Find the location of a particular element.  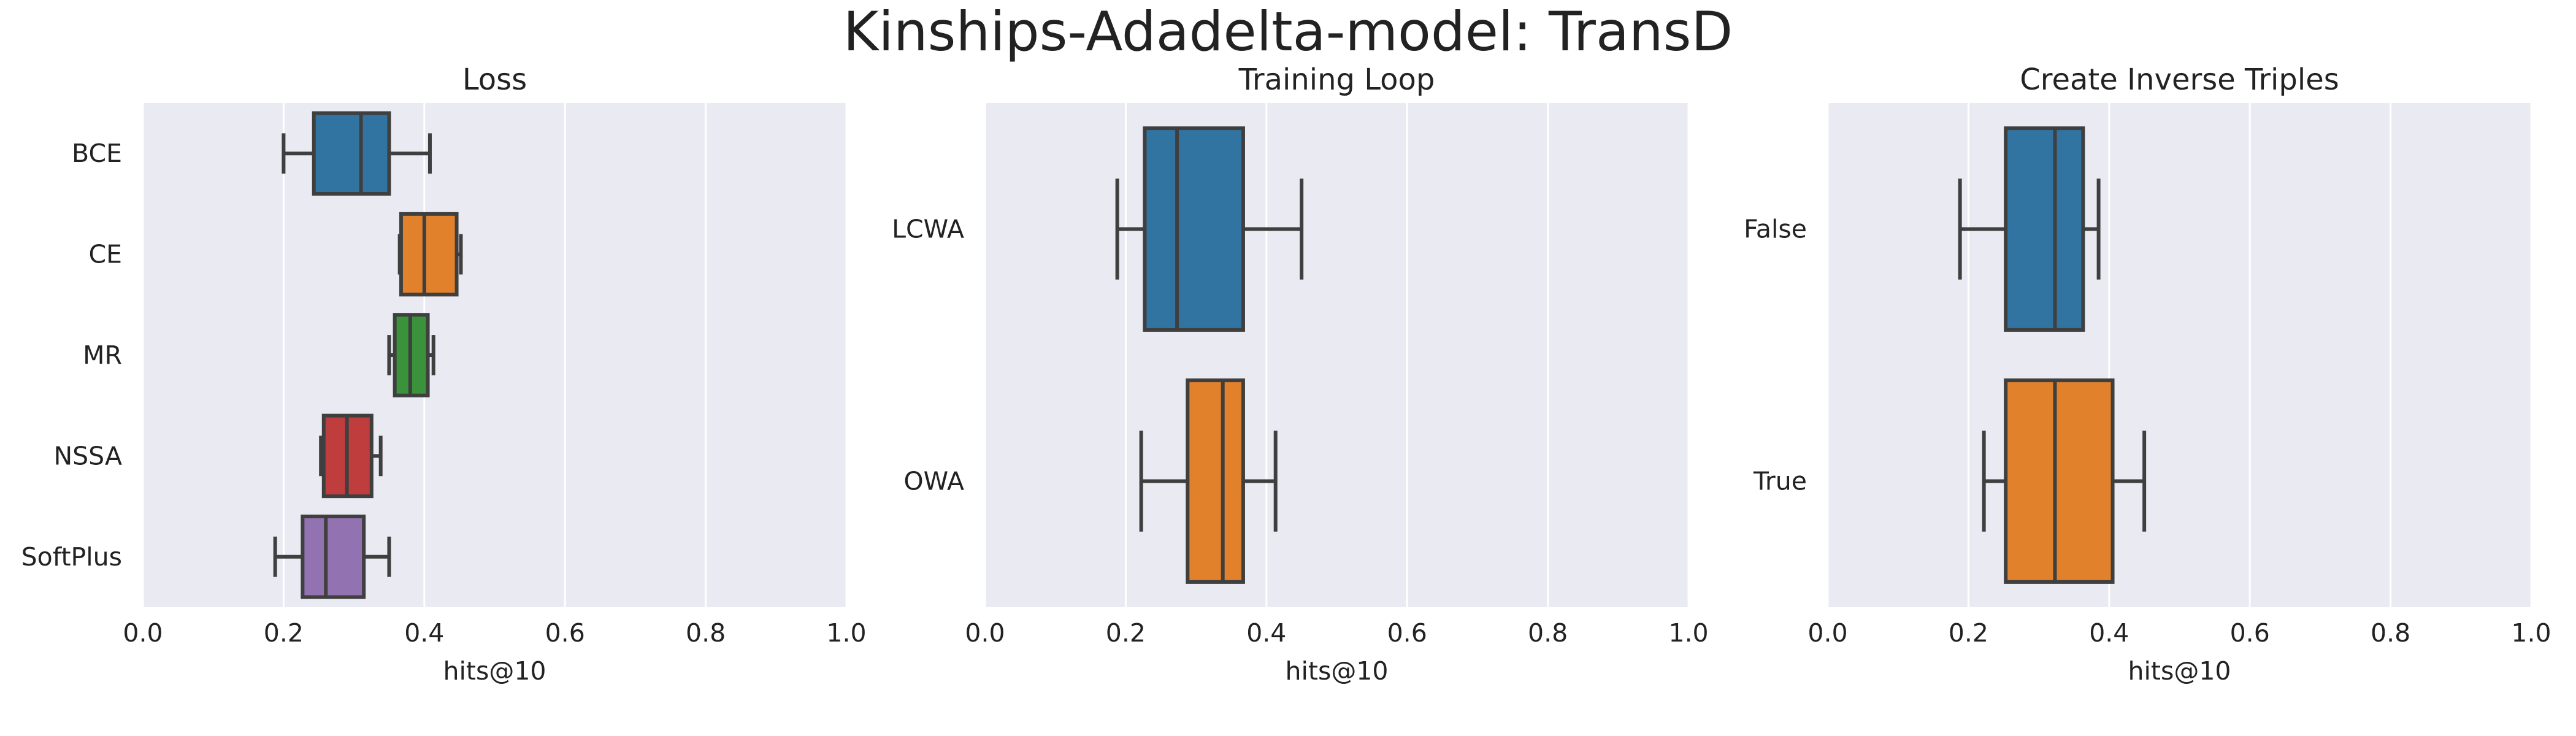

box-BCE: BCE is located at coordinates (252, 153).